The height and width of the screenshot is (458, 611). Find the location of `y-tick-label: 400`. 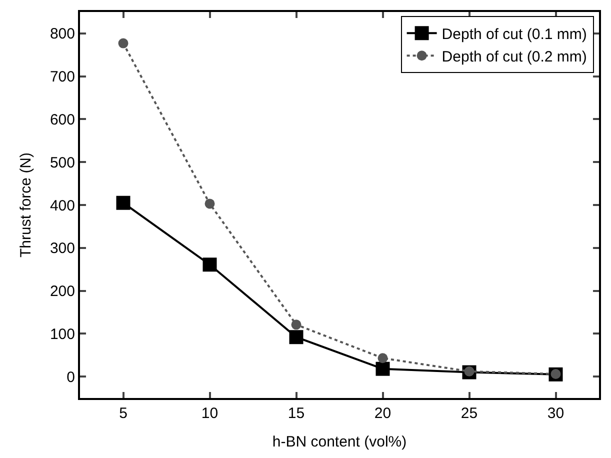

y-tick-label: 400 is located at coordinates (62, 205).